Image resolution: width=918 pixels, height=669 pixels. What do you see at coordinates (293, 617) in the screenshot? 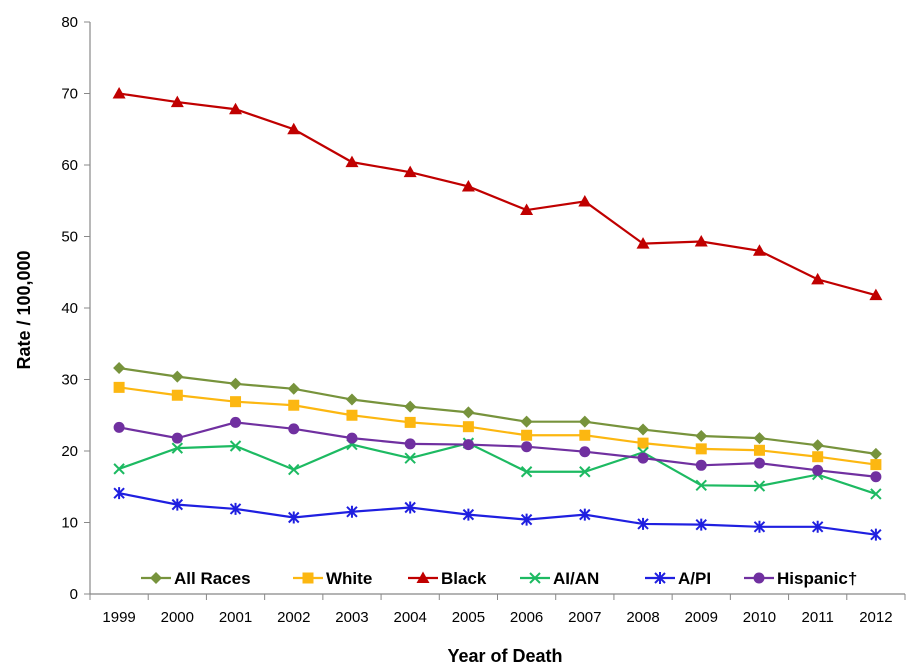
I see `x-tick-label: 2002` at bounding box center [293, 617].